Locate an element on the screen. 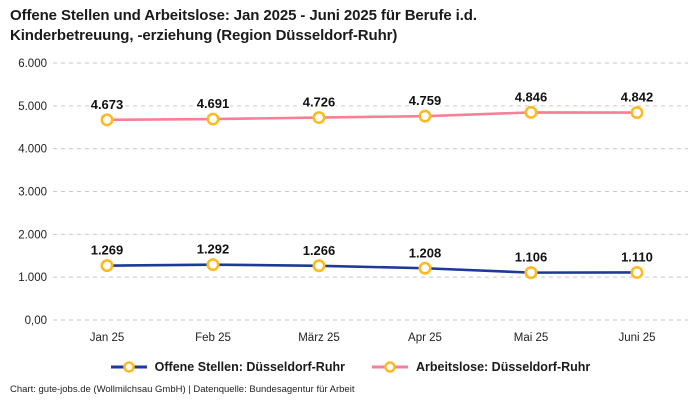 Image resolution: width=700 pixels, height=400 pixels. x-axis-tick: Feb 25 is located at coordinates (213, 338).